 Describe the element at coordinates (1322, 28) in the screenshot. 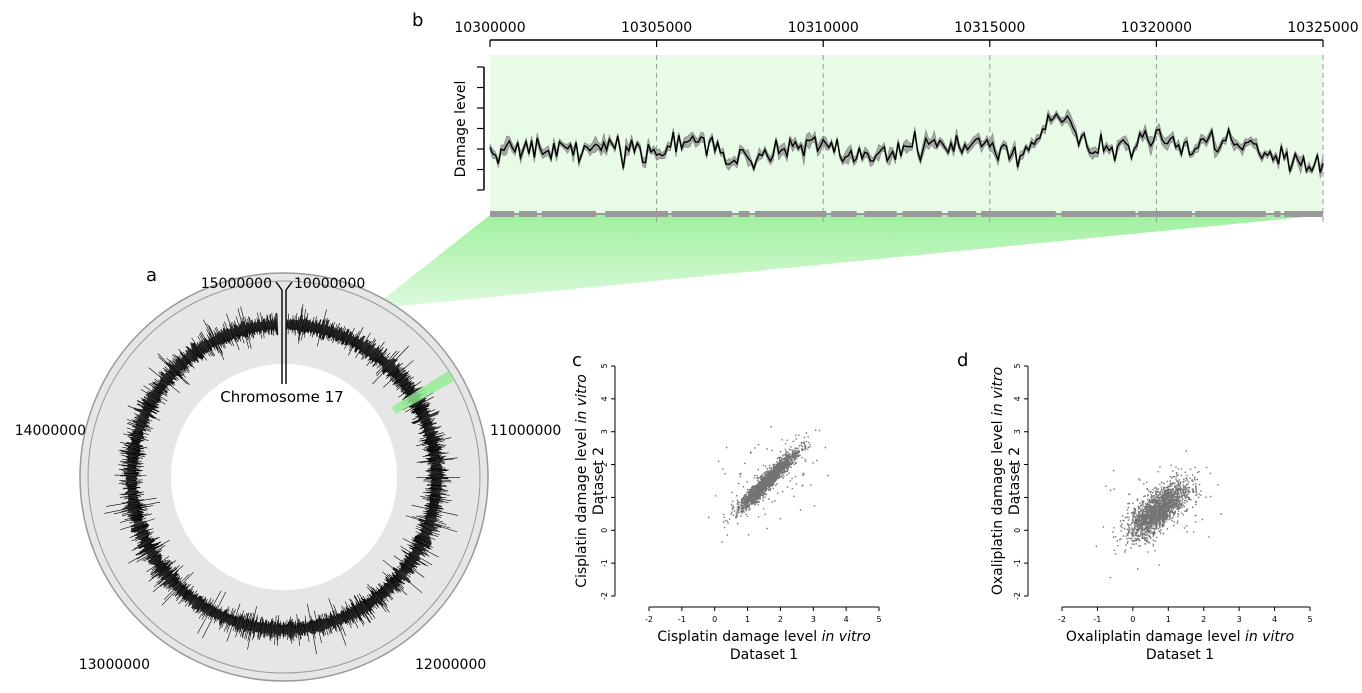

I see `top-axis-tick-label: 10325000` at that location.